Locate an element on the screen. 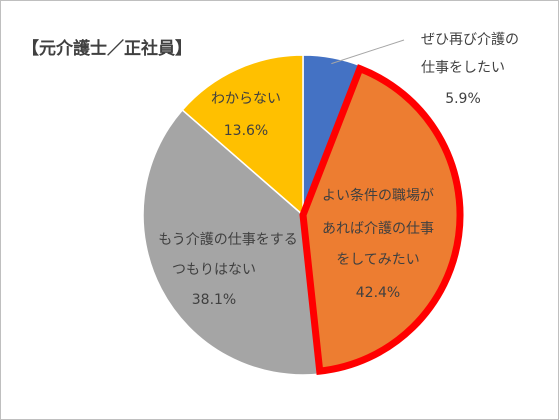 This screenshot has height=420, width=559. slice-label-3: わからない 13.6% is located at coordinates (246, 115).